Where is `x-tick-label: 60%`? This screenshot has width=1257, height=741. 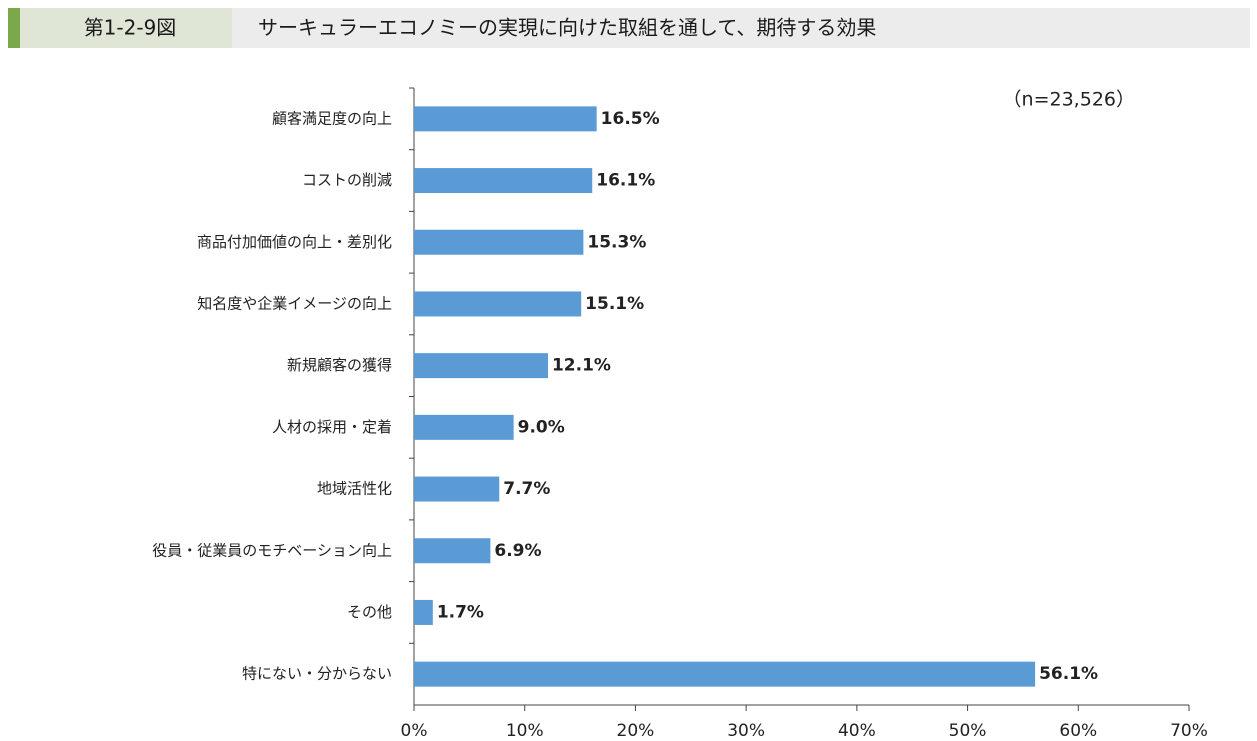
x-tick-label: 60% is located at coordinates (1078, 731).